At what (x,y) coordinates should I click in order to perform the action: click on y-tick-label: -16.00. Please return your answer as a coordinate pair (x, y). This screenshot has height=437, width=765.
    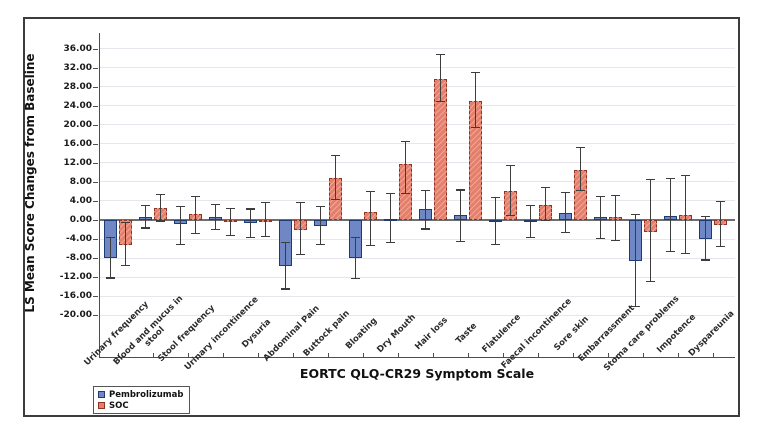
    Looking at the image, I should click on (75, 296).